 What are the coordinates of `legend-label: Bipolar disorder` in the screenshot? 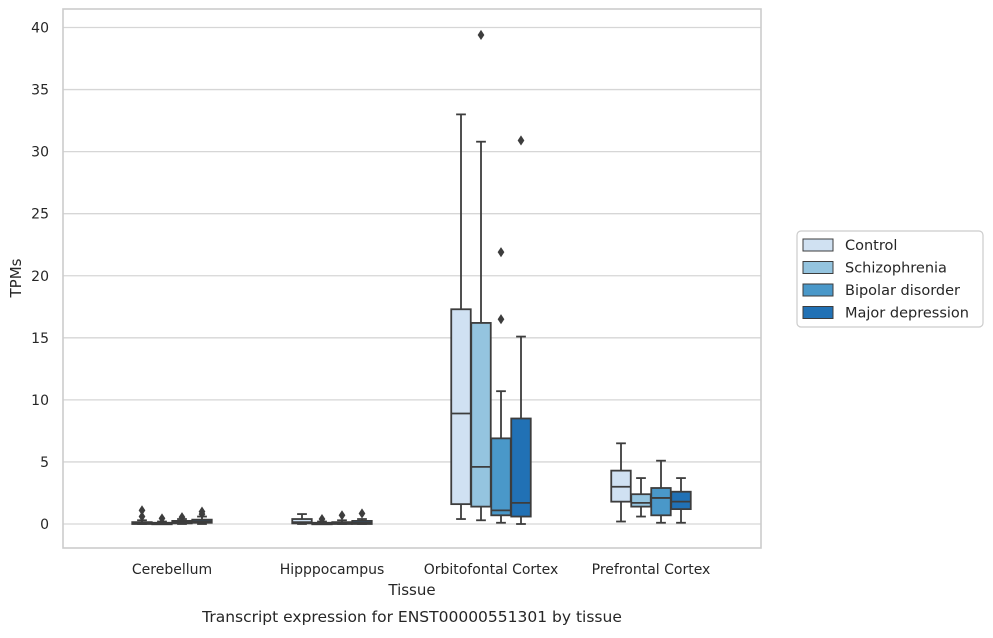 It's located at (902, 291).